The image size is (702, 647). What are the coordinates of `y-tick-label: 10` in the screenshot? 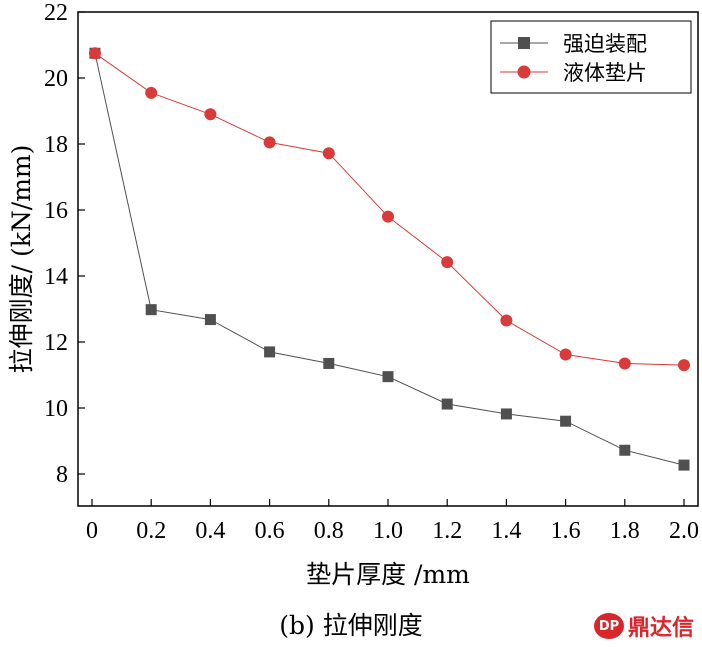 It's located at (56, 409).